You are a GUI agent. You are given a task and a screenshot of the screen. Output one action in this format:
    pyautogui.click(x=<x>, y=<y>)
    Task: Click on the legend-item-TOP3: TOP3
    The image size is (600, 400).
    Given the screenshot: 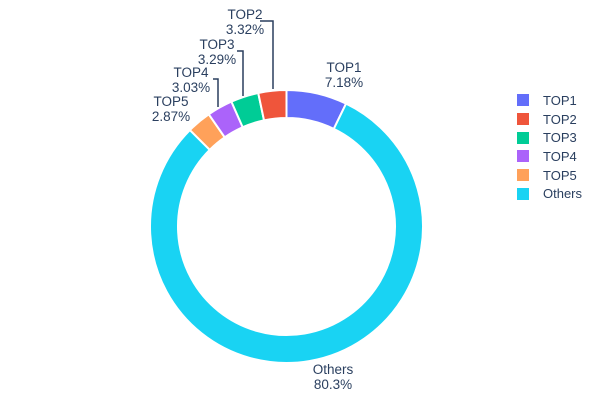 What is the action you would take?
    pyautogui.click(x=549, y=137)
    